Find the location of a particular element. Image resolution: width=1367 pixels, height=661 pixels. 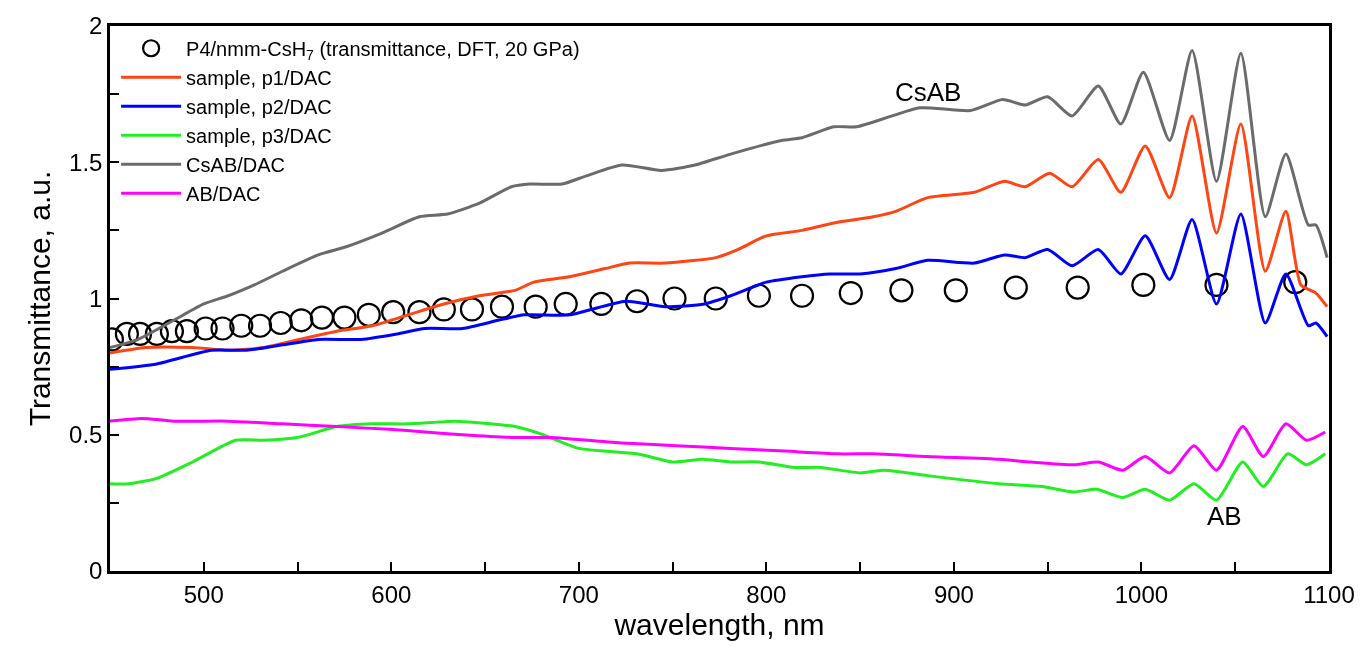

y-axis-title: Transmittance, a.u. is located at coordinates (40, 298).